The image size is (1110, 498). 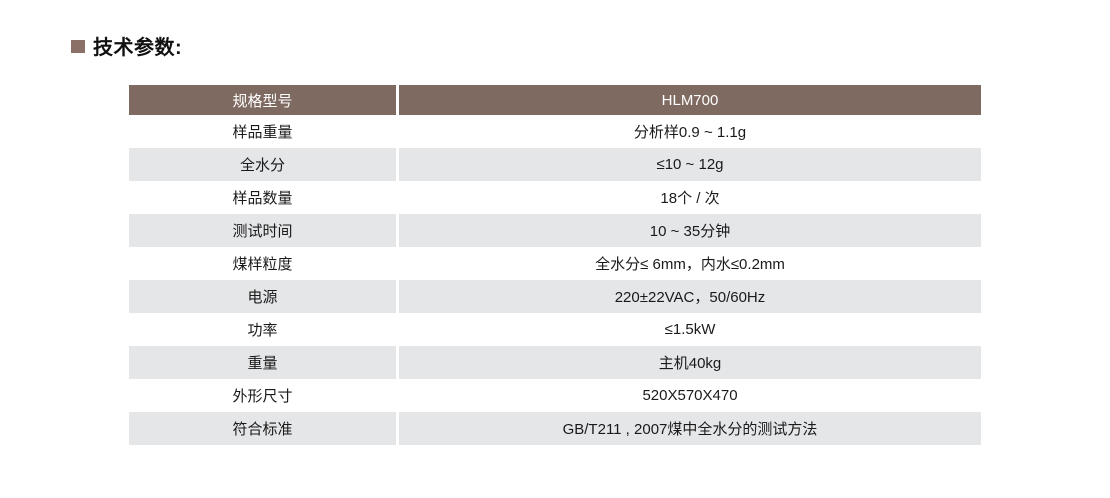 I want to click on table-row: 全水分 ≤10 ~ 12g, so click(x=555, y=164).